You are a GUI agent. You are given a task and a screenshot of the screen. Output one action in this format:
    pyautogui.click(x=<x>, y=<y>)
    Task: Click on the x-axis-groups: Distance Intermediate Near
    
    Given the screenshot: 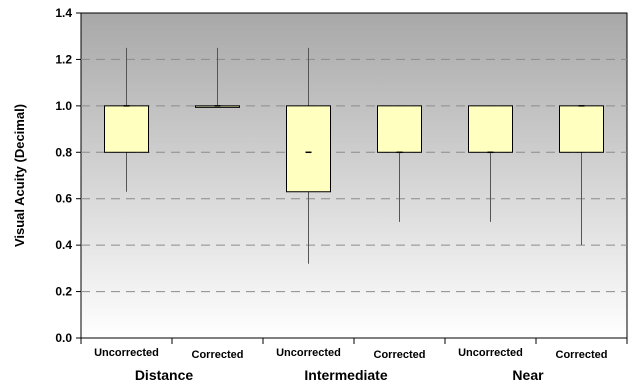 What is the action you would take?
    pyautogui.click(x=339, y=375)
    